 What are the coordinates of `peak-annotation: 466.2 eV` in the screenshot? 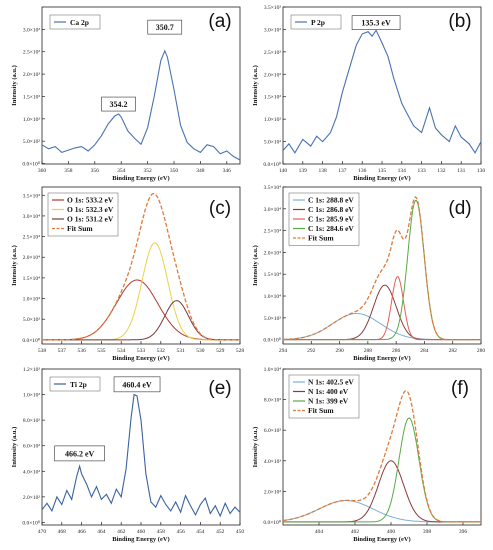 It's located at (80, 453).